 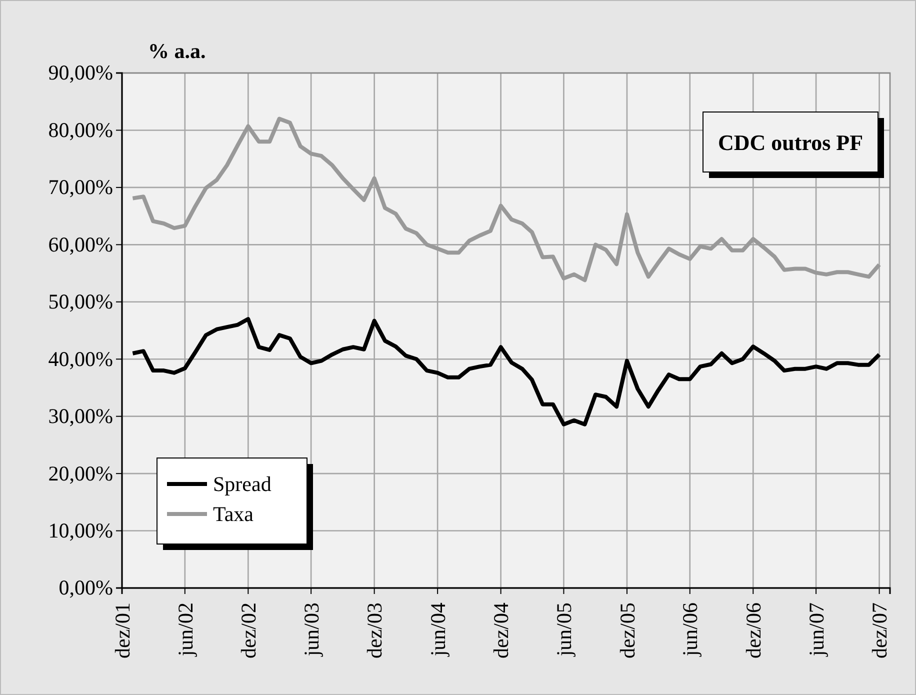 I want to click on y-tick-label: 30,00%, so click(x=80, y=416).